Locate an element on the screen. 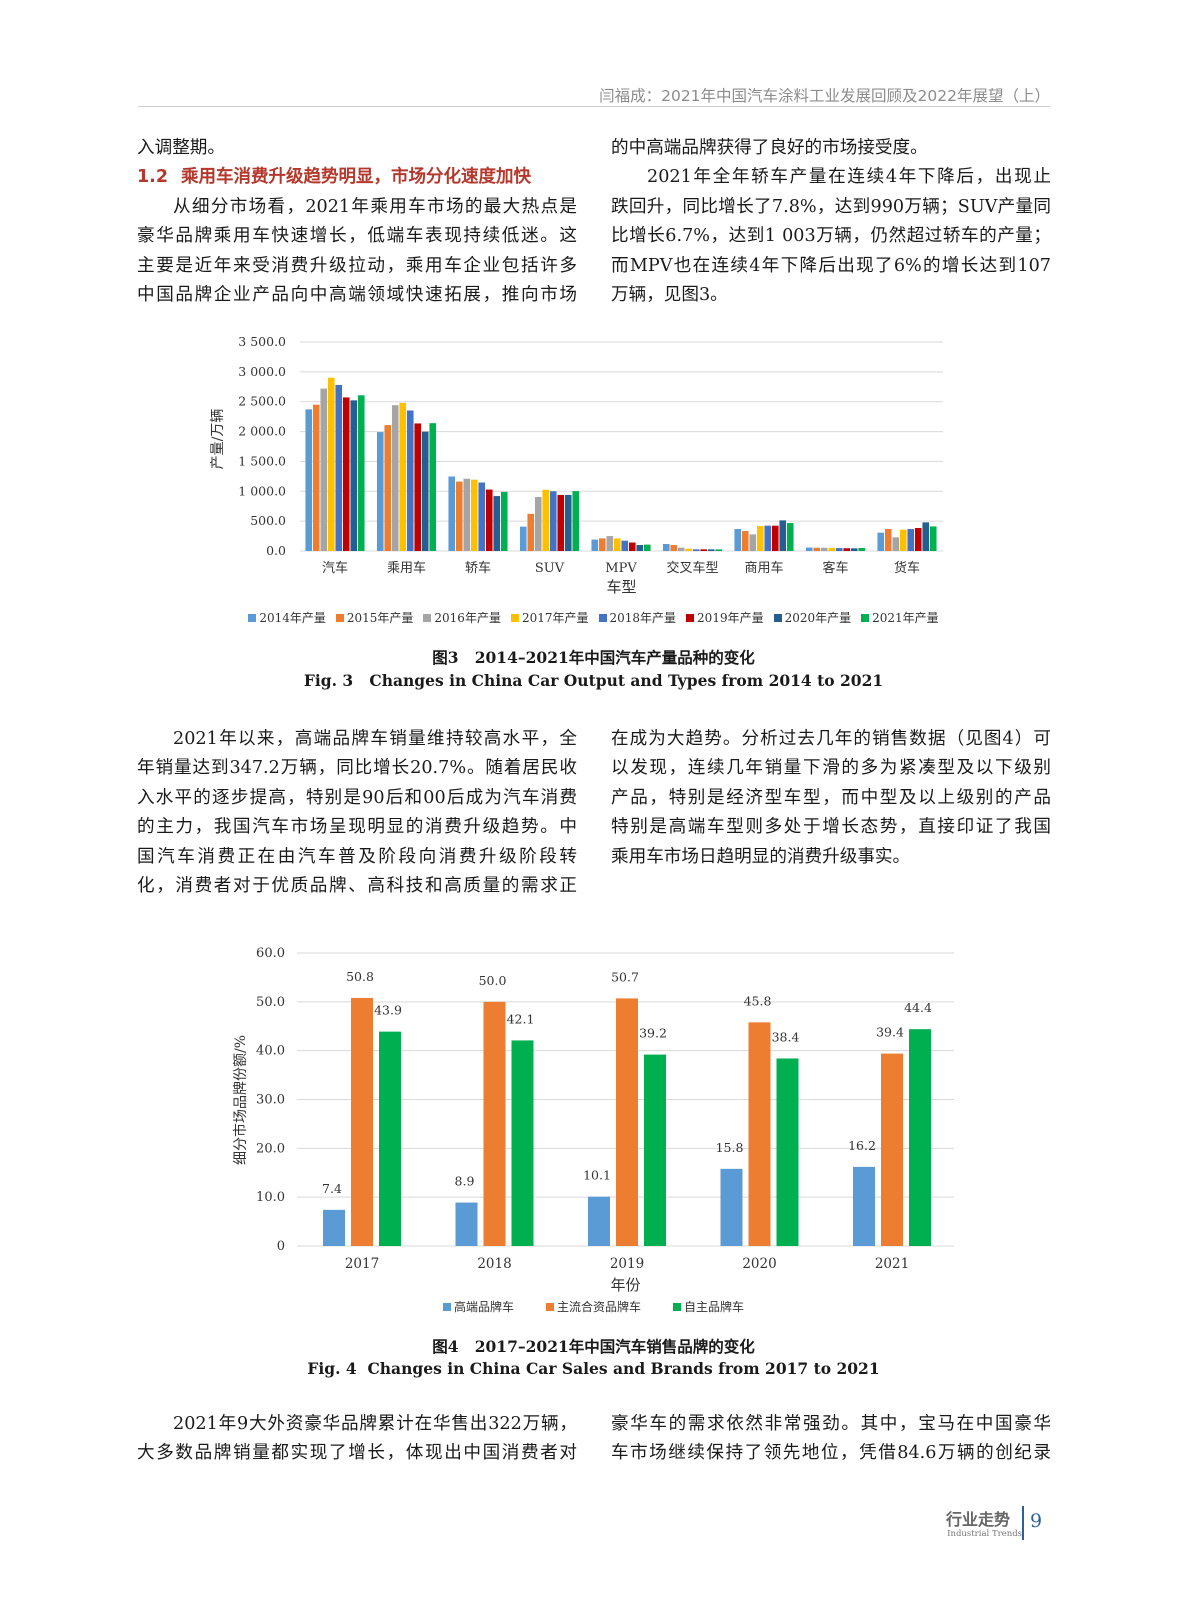 This screenshot has width=1187, height=1600. legend-swatch is located at coordinates (252, 617).